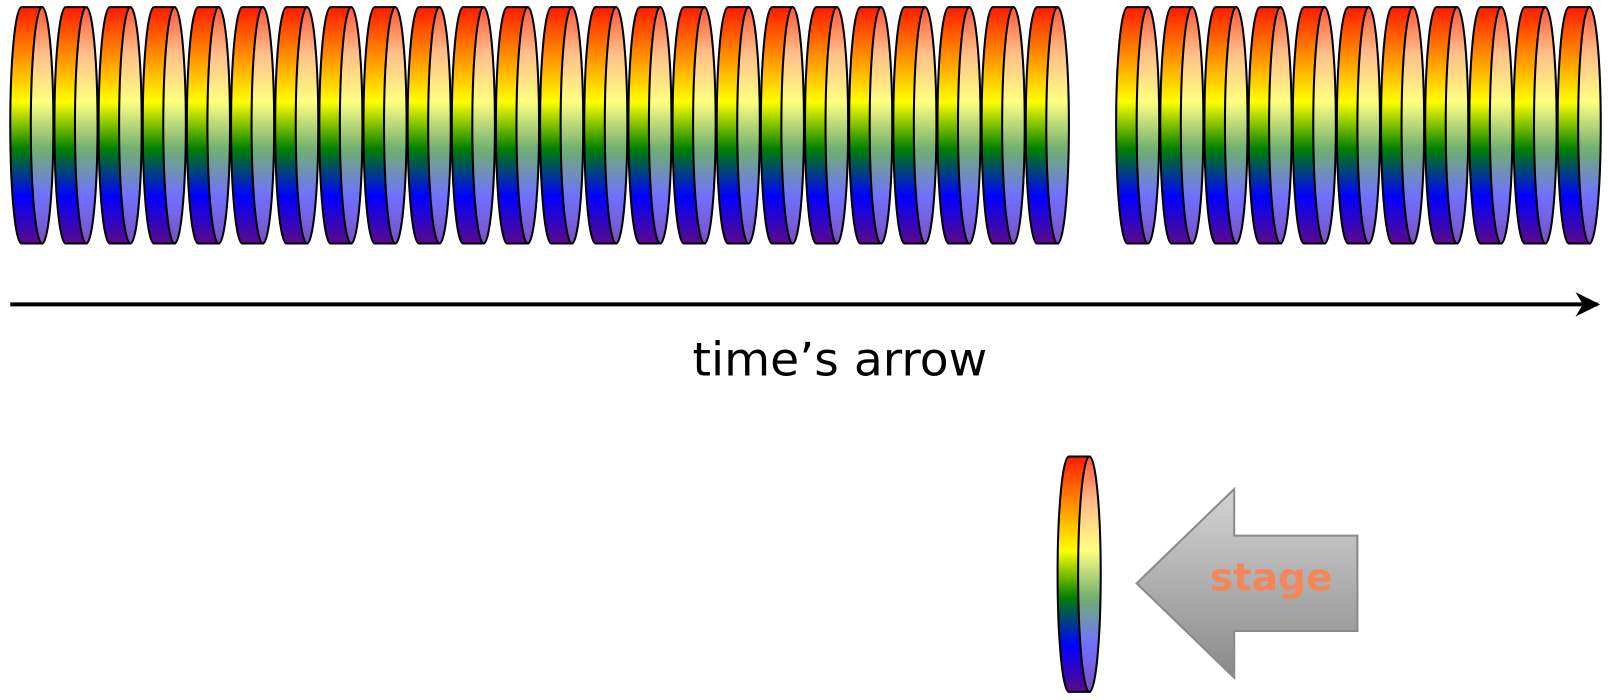 This screenshot has height=700, width=1610. I want to click on stage-label: stage, so click(1271, 578).